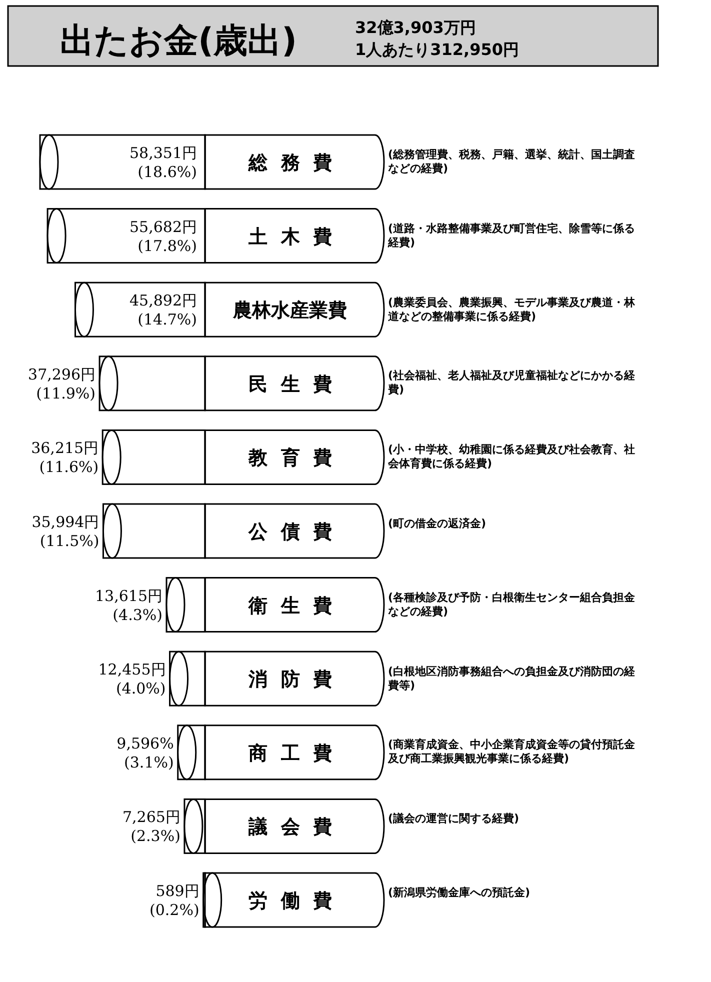  What do you see at coordinates (297, 901) in the screenshot?
I see `y-tick-label: 労働費` at bounding box center [297, 901].